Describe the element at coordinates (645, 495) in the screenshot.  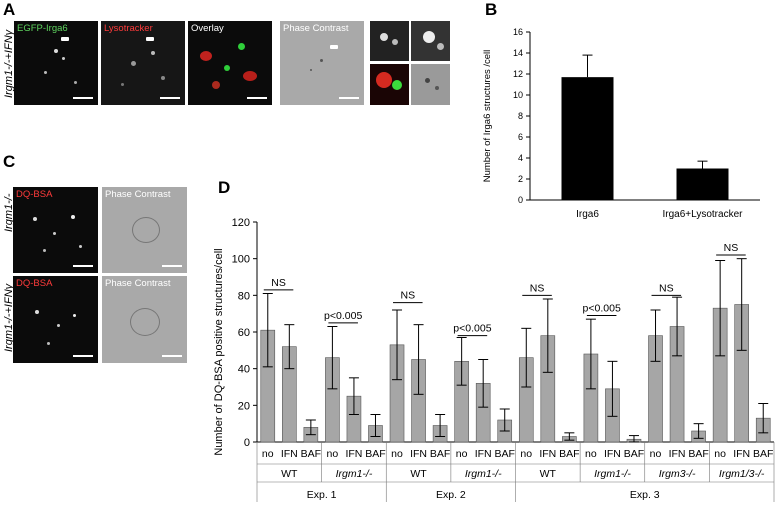
I see `experiment-label: Exp. 3` at that location.